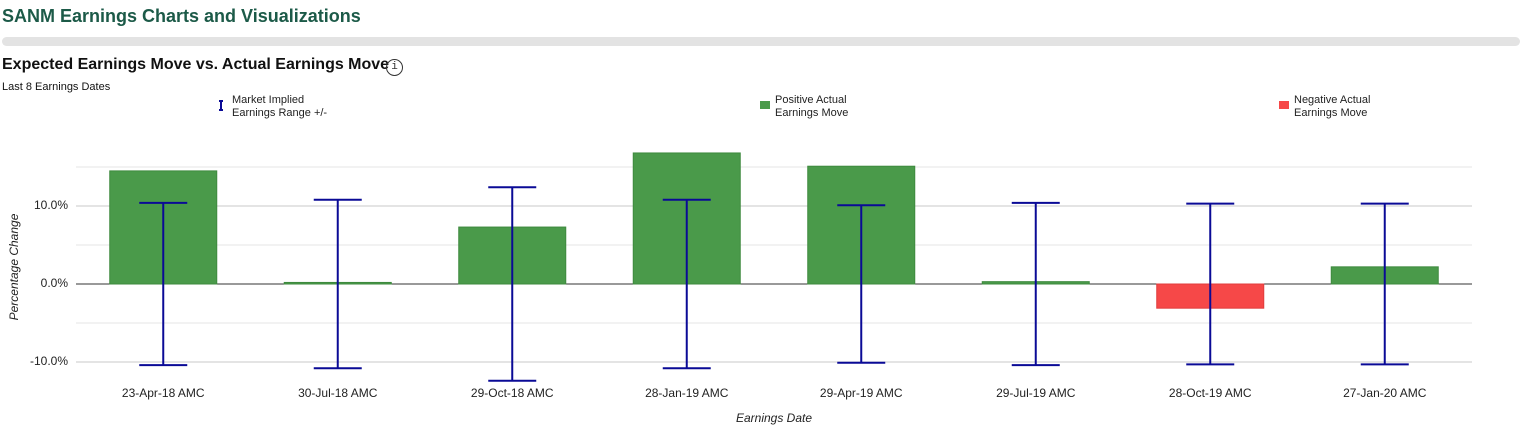 The image size is (1521, 443). Describe the element at coordinates (55, 283) in the screenshot. I see `y-tick-label: 0.0%` at that location.